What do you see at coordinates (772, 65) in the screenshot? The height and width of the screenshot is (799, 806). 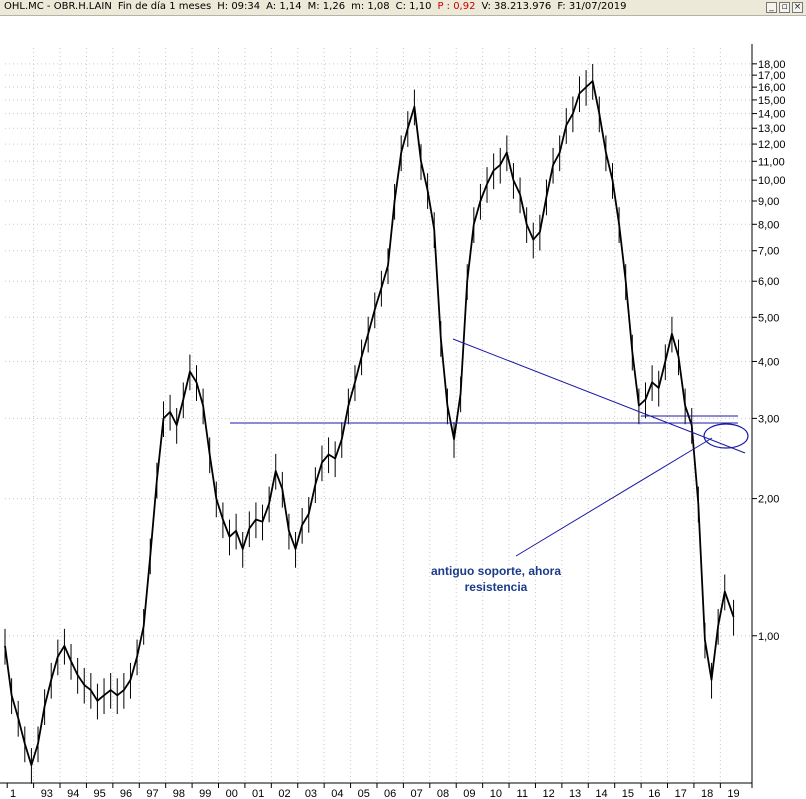 I see `y-tick-label: 18,00` at bounding box center [772, 65].